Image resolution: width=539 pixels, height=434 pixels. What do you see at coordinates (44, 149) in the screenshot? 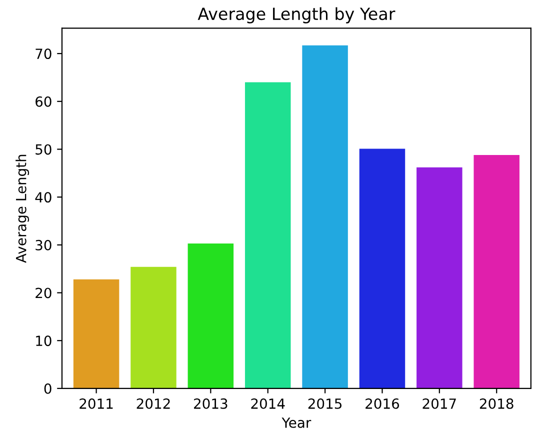
I see `y-tick-label: 50` at bounding box center [44, 149].